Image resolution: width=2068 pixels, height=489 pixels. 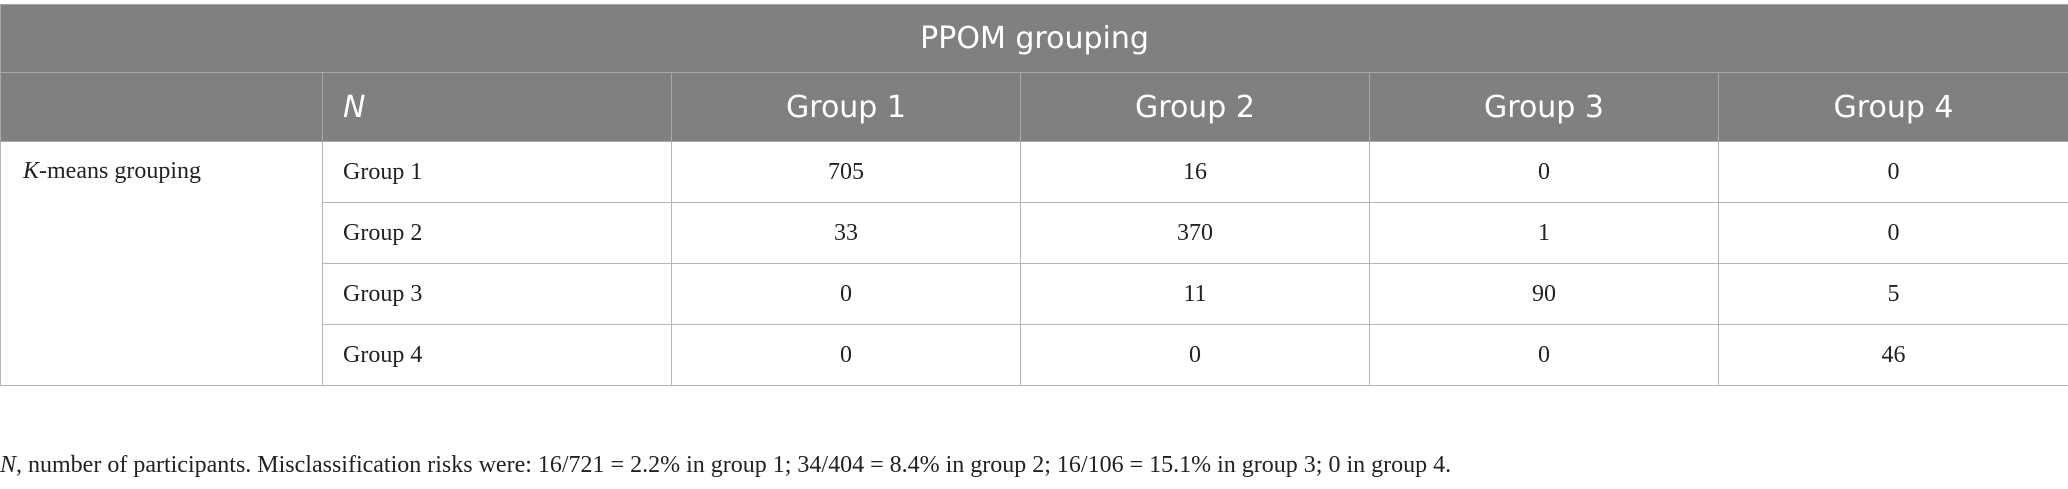 What do you see at coordinates (31, 171) in the screenshot?
I see `group-label-italic: K` at bounding box center [31, 171].